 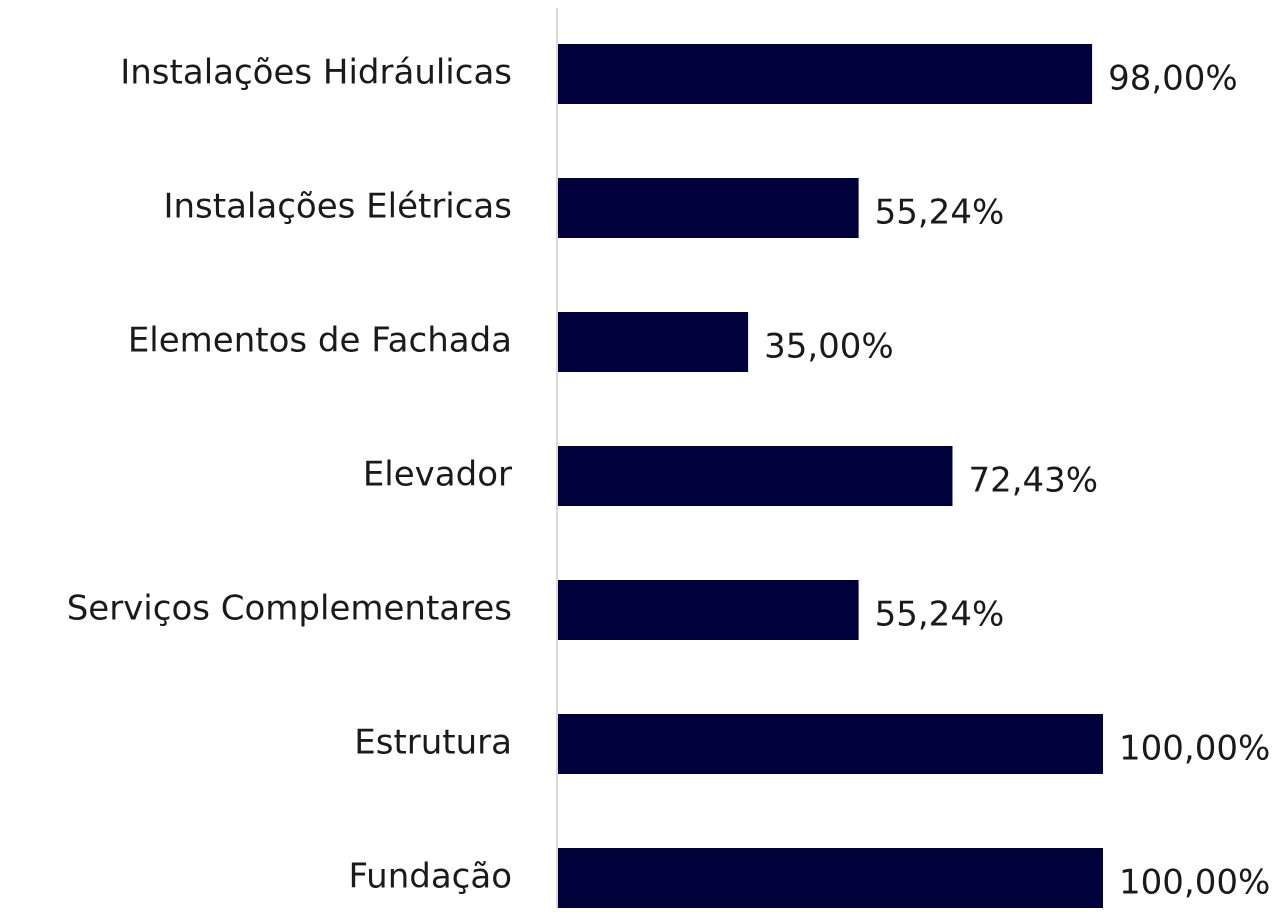 I want to click on category-label: Elevador, so click(x=437, y=475).